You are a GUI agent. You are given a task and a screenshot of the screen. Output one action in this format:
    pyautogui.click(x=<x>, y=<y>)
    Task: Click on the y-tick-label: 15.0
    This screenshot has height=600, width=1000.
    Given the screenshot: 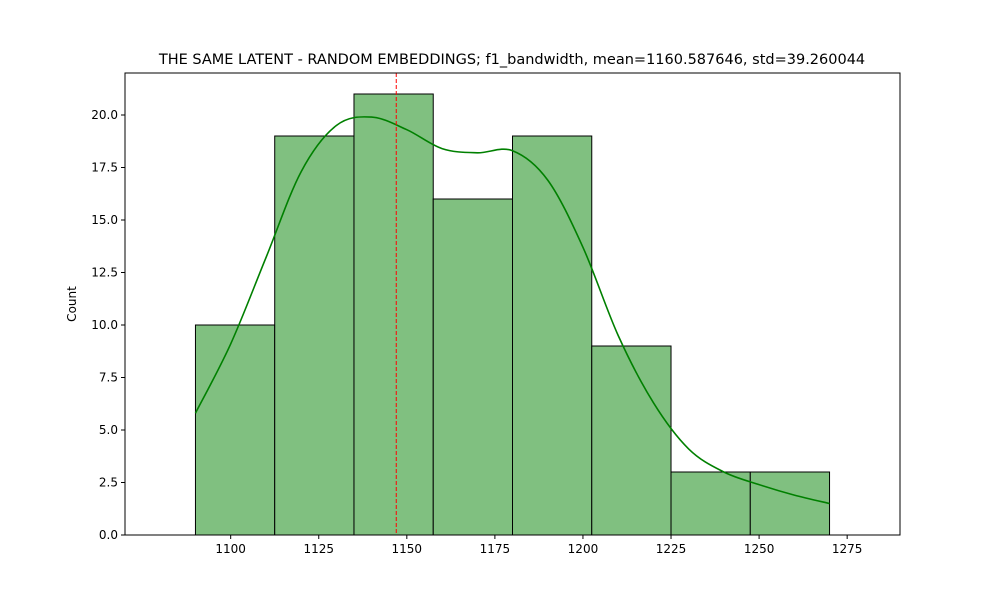 What is the action you would take?
    pyautogui.click(x=104, y=220)
    